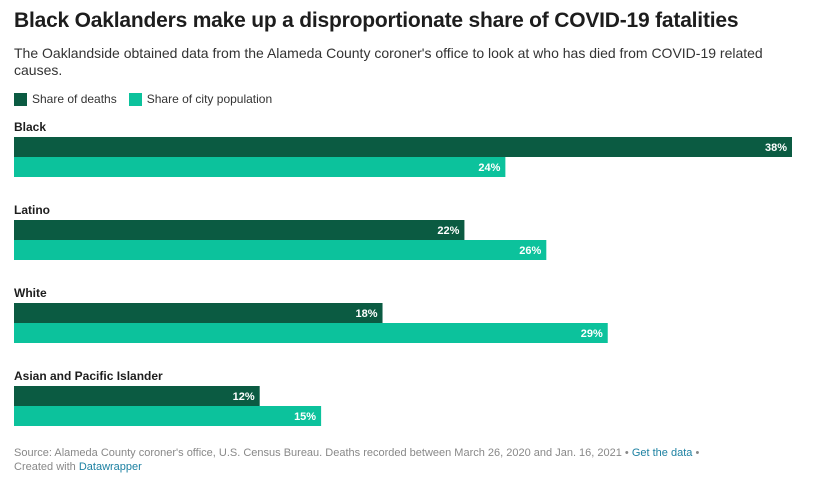  What do you see at coordinates (530, 251) in the screenshot?
I see `data-label-latino-population: 26%` at bounding box center [530, 251].